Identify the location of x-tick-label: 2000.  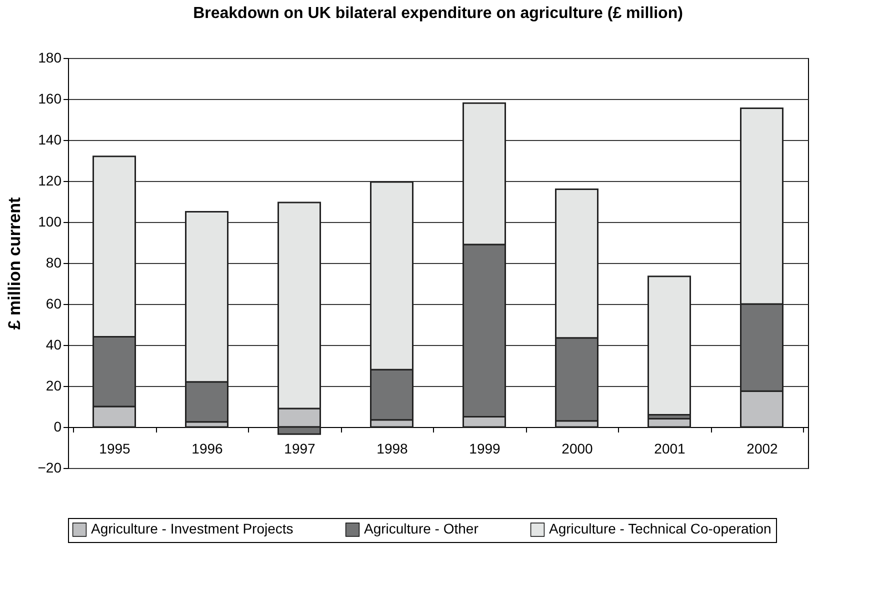
(578, 448).